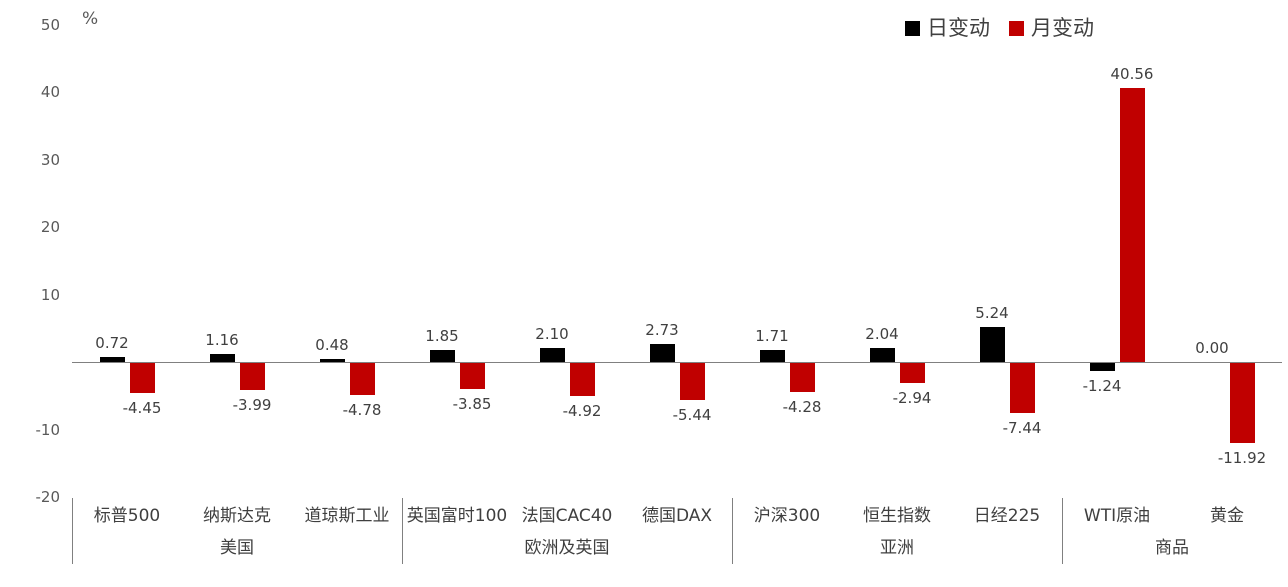  I want to click on y-tick-label: 10, so click(50, 294).